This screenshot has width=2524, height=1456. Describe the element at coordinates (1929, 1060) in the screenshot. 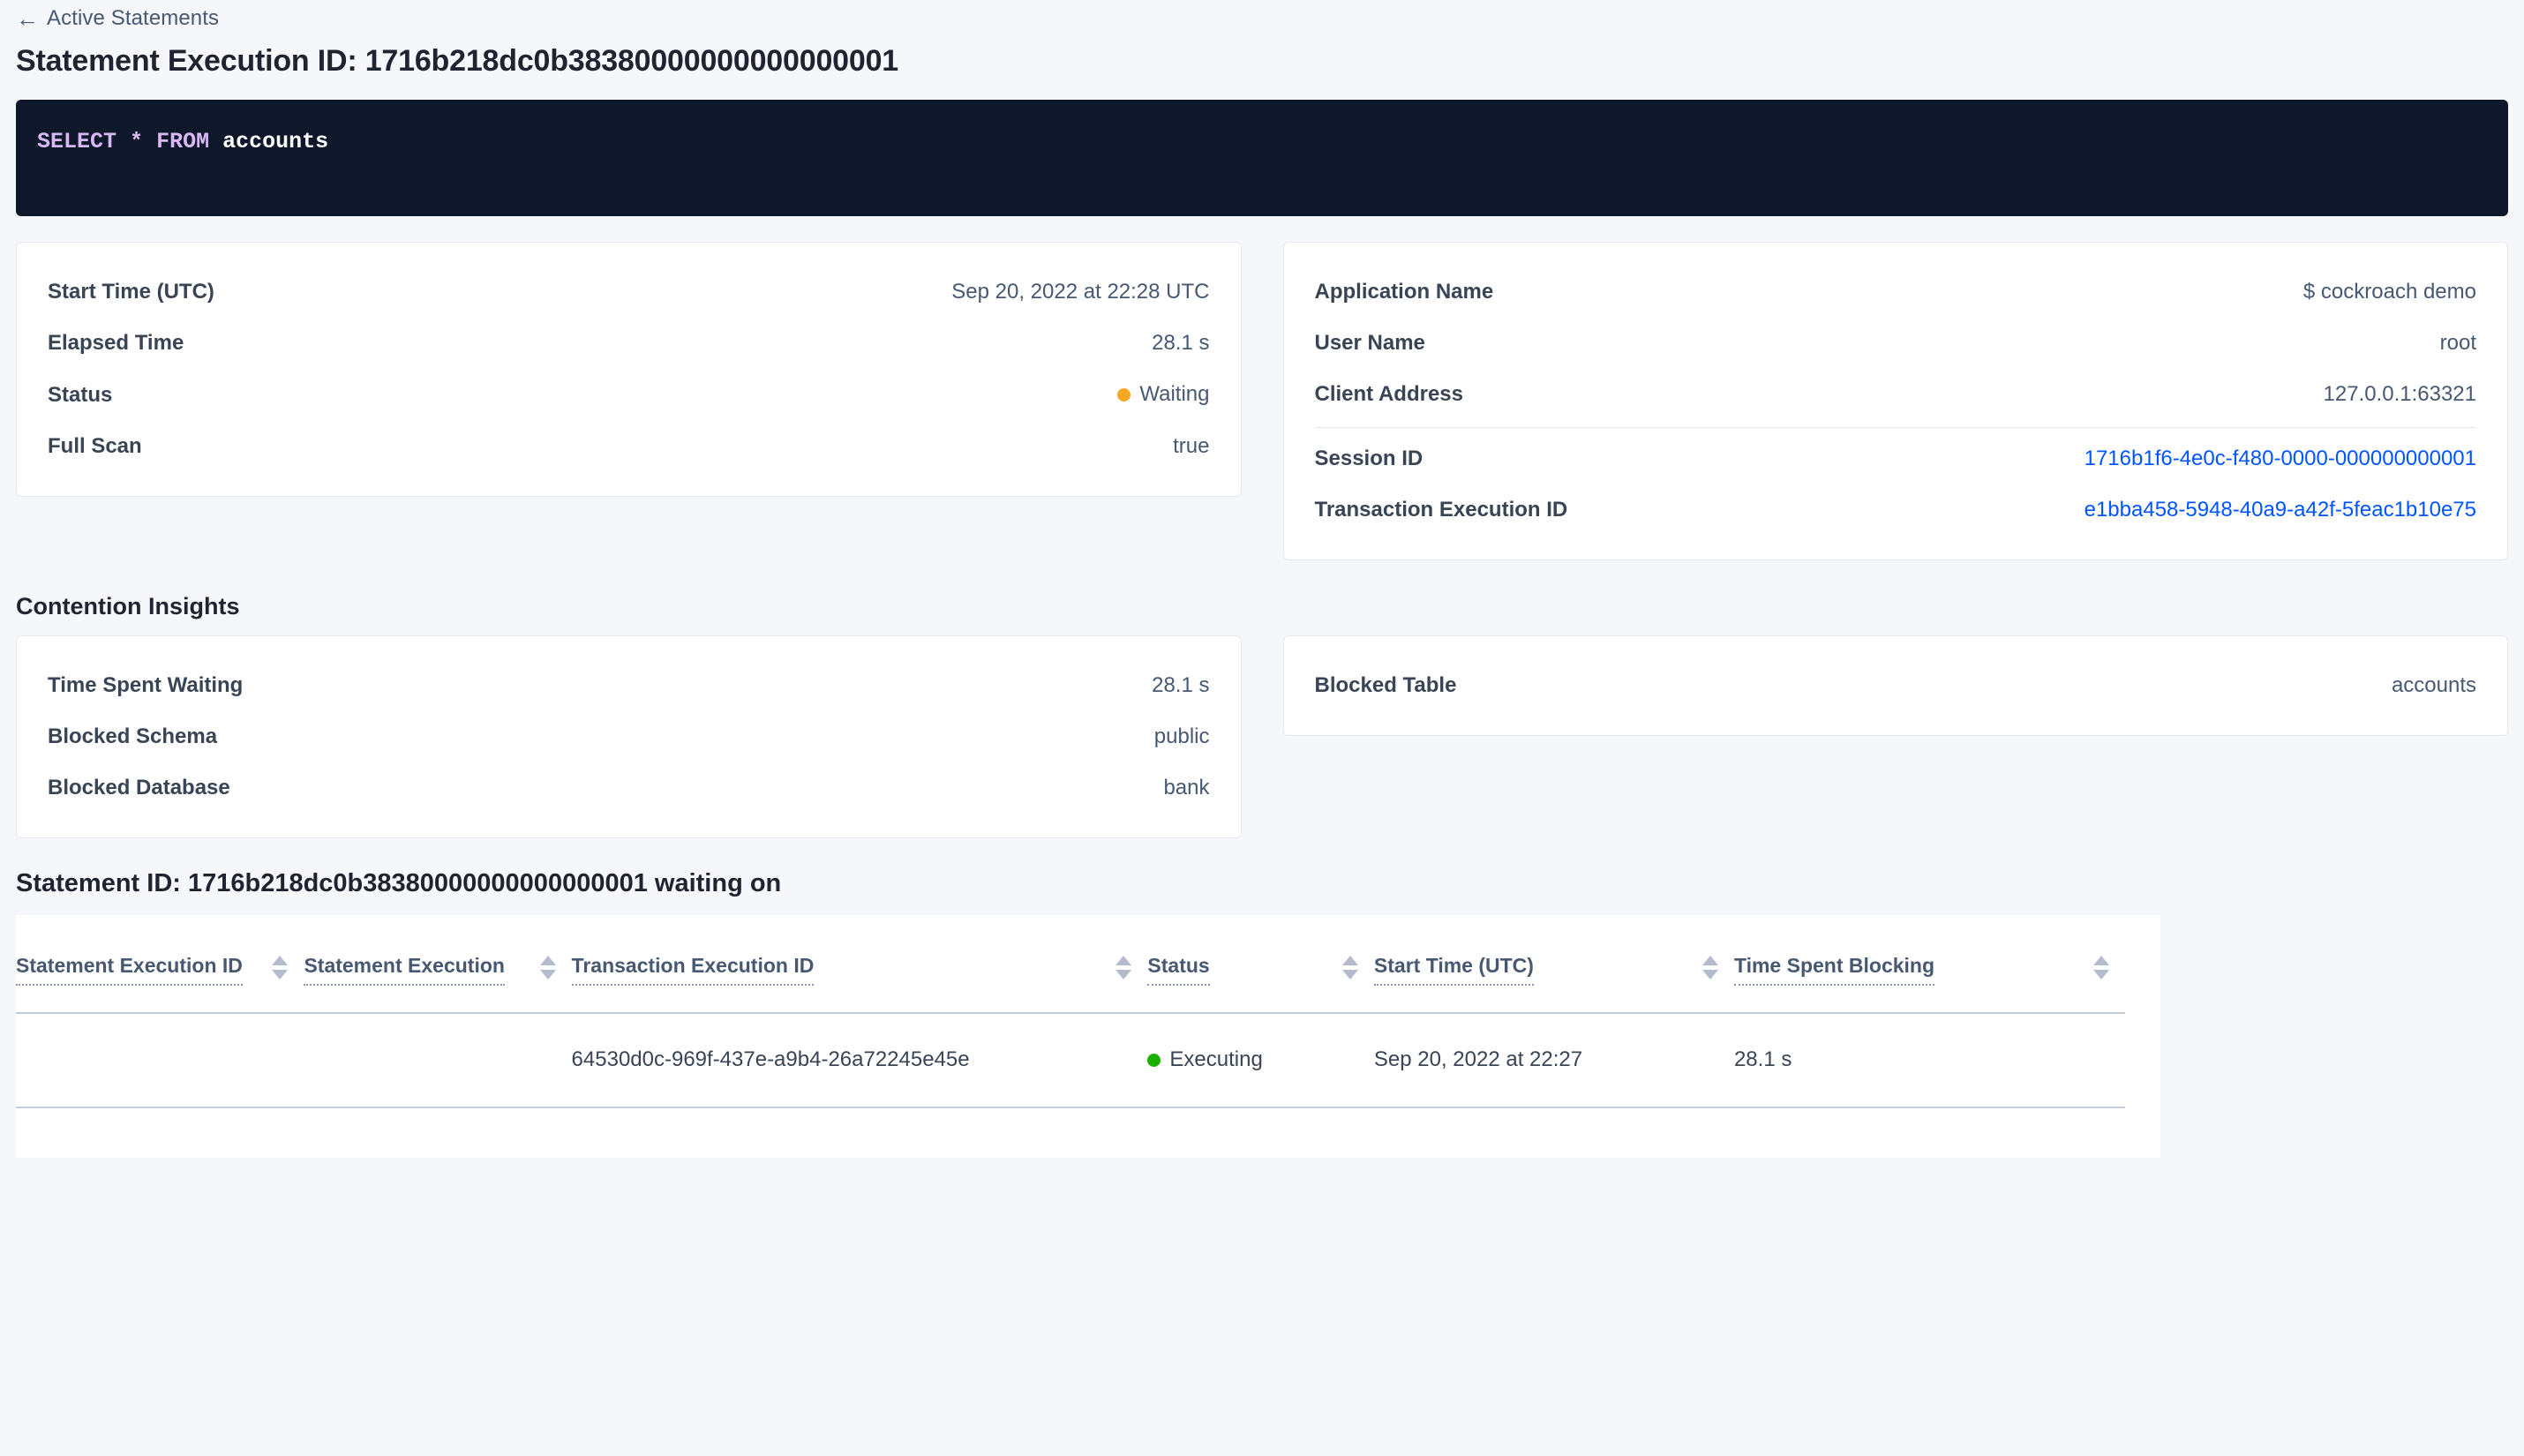

I see `cell-time-spent-blocking: 28.1 s` at that location.